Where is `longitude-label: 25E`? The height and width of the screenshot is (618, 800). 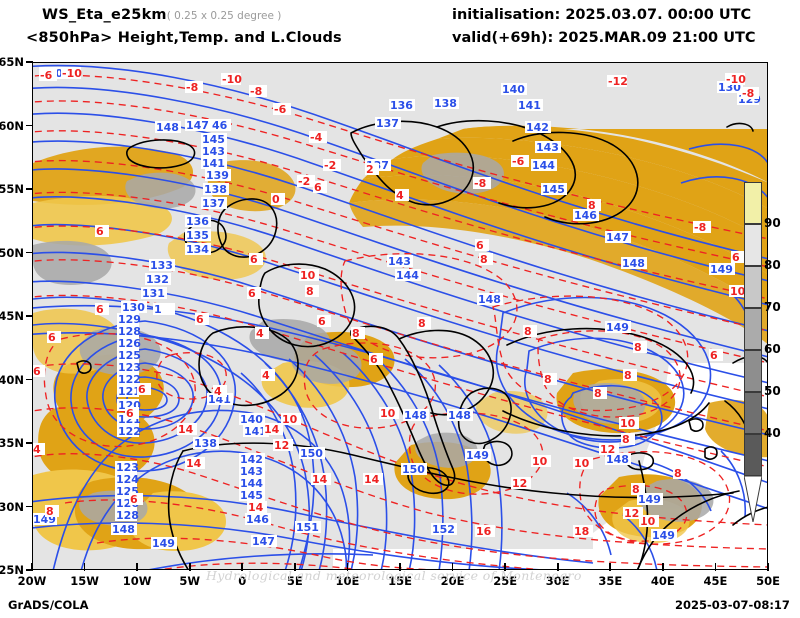
longitude-label: 25E is located at coordinates (505, 581).